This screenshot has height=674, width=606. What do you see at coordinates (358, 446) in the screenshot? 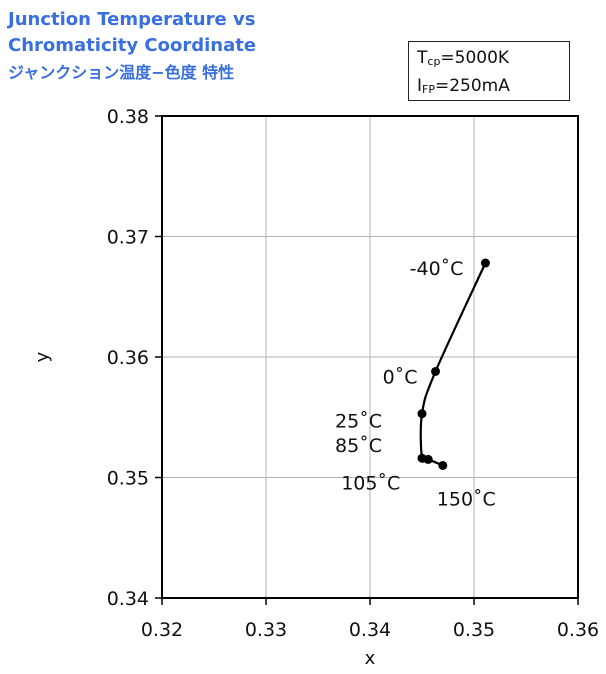
I see `data-label: 85˚C` at bounding box center [358, 446].